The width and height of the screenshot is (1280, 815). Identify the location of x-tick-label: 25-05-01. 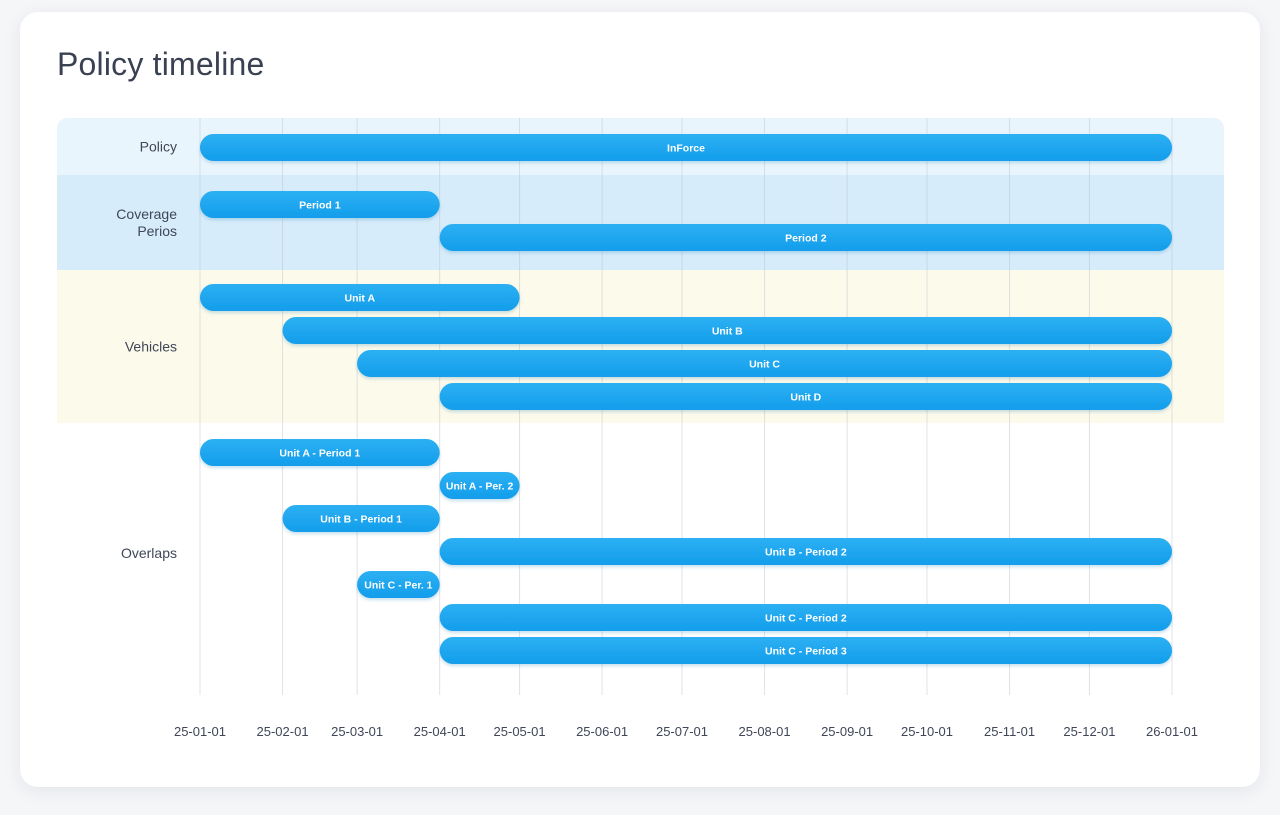
(520, 731).